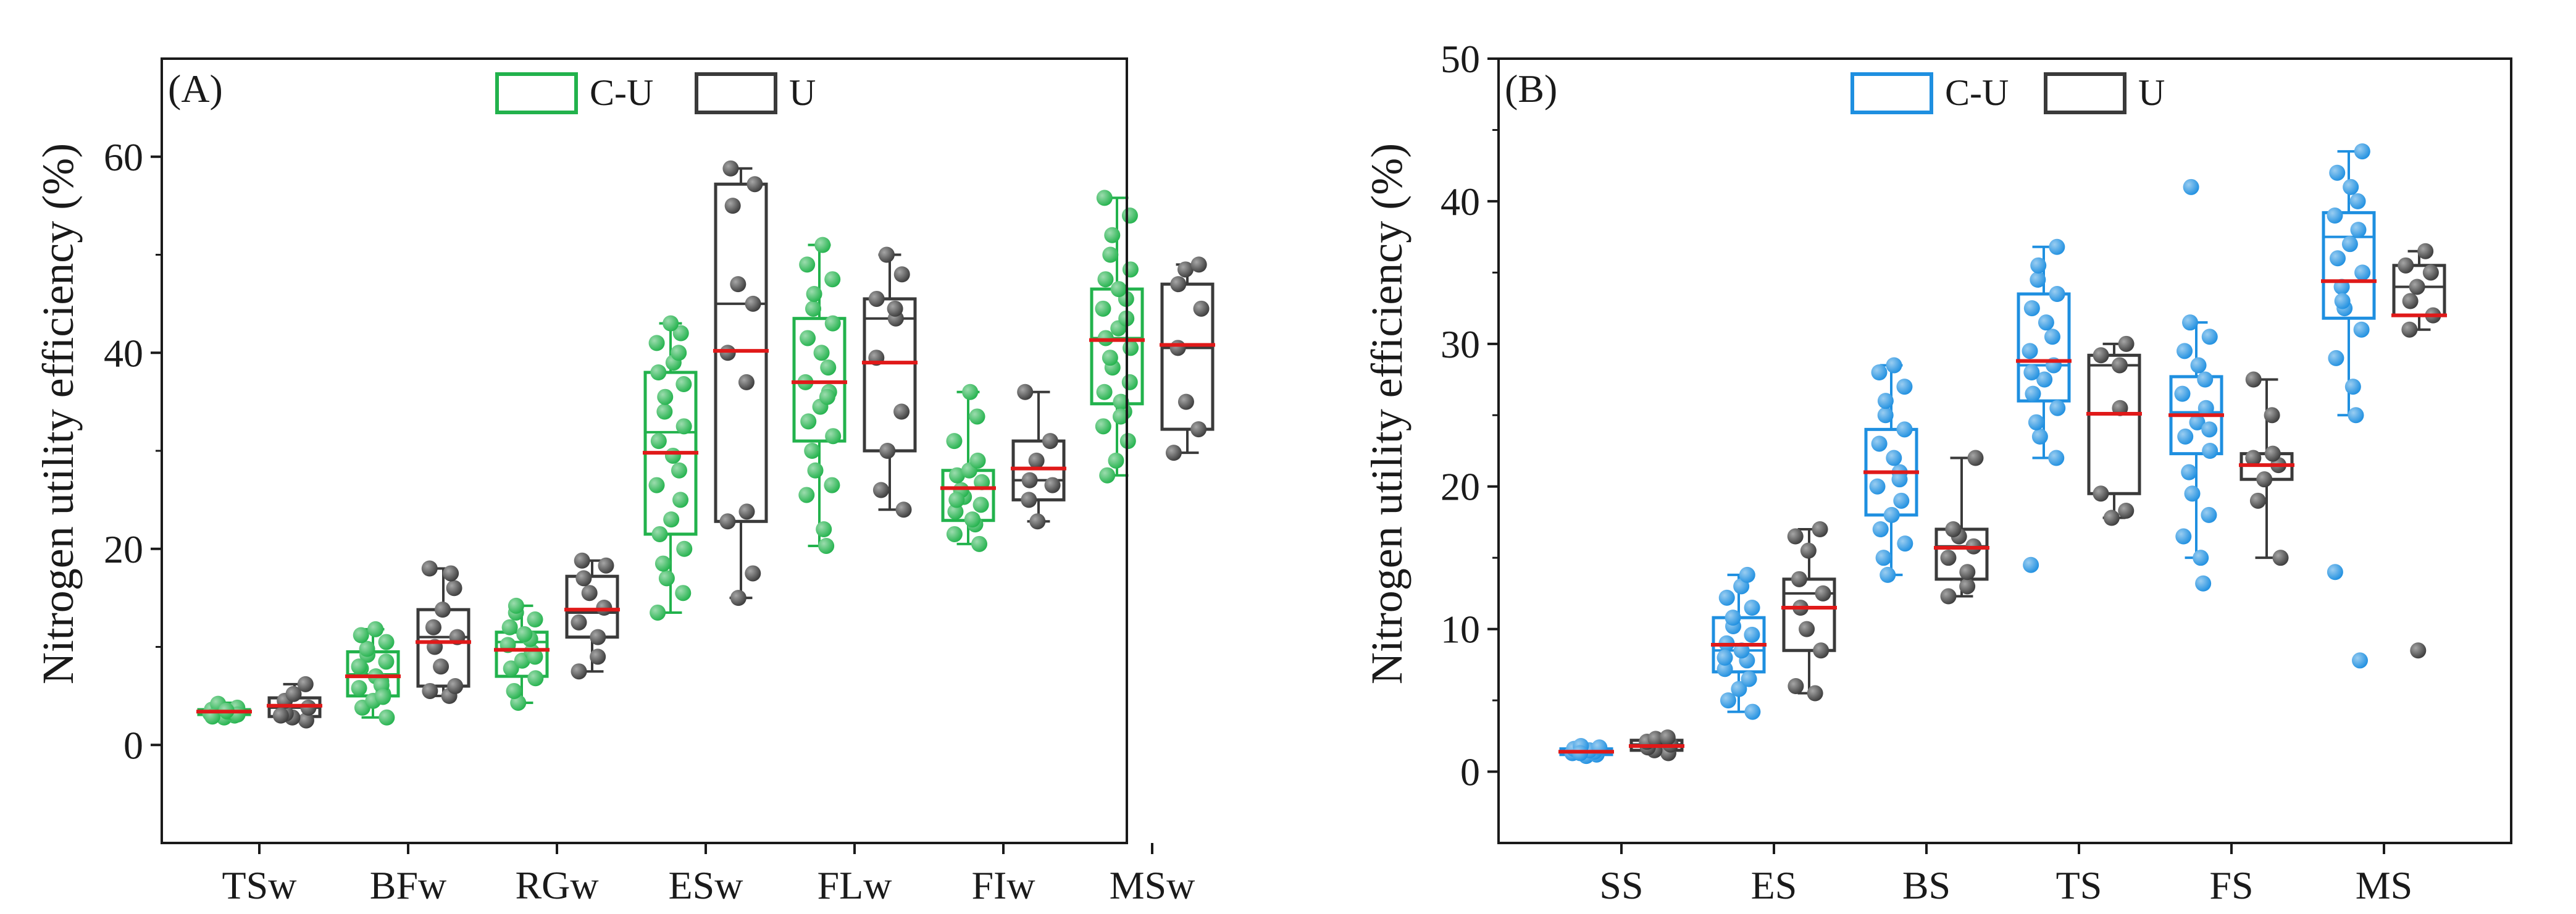 This screenshot has height=914, width=2576. Describe the element at coordinates (2044, 405) in the screenshot. I see `box-c-u-ts` at that location.